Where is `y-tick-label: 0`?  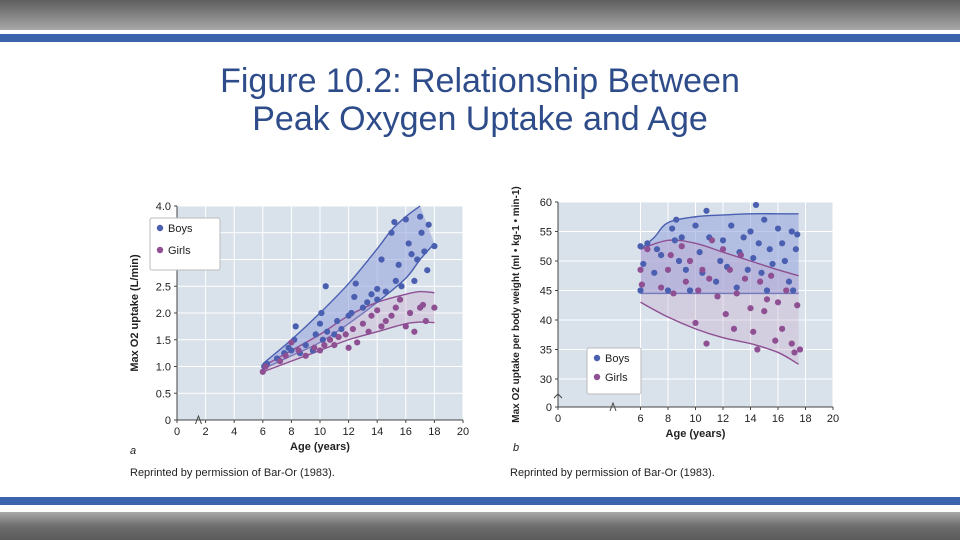
y-tick-label: 0 is located at coordinates (168, 421).